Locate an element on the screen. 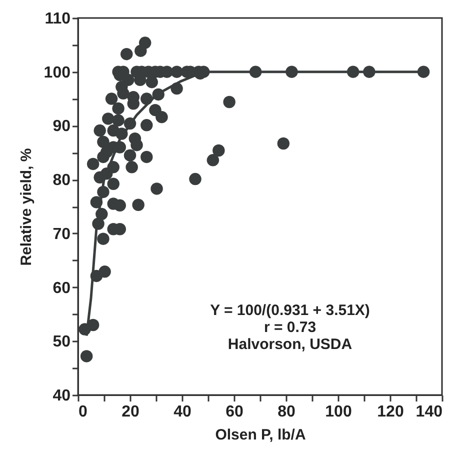 The height and width of the screenshot is (459, 457). x-axis-title: Olsen P, lb/A is located at coordinates (260, 435).